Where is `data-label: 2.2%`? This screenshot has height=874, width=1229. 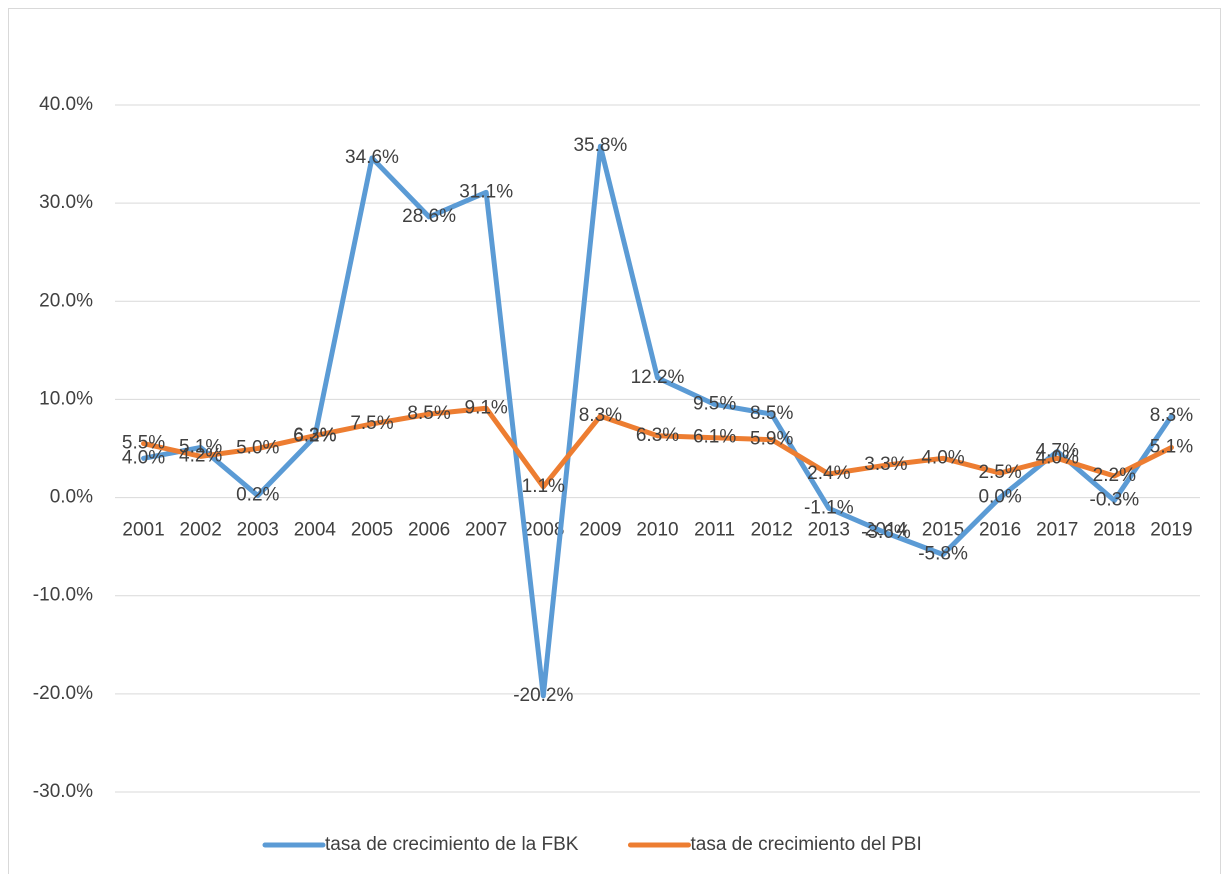
data-label: 2.2% is located at coordinates (1114, 475).